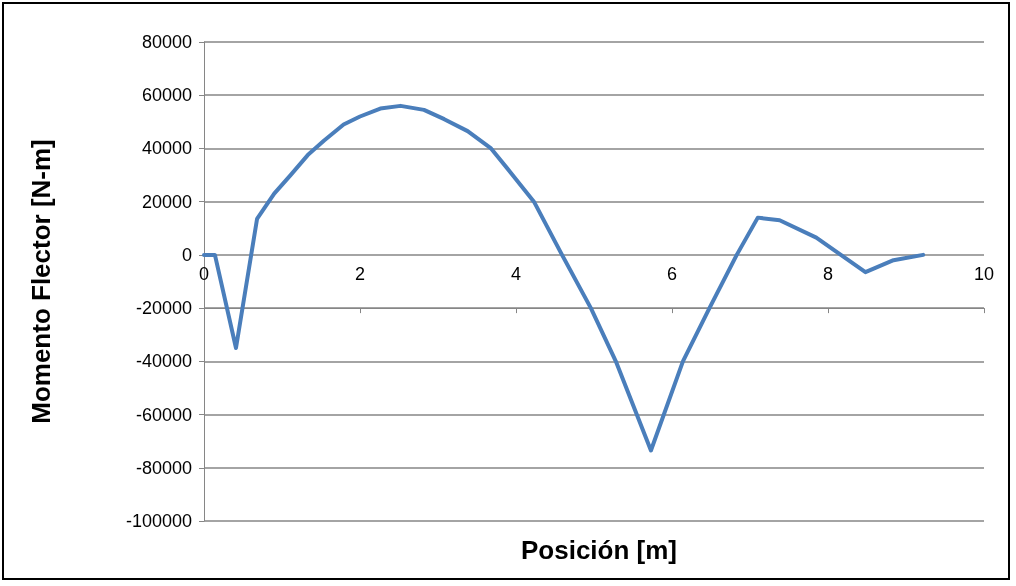 This screenshot has width=1016, height=586. I want to click on y-tick-label: -40000, so click(163, 361).